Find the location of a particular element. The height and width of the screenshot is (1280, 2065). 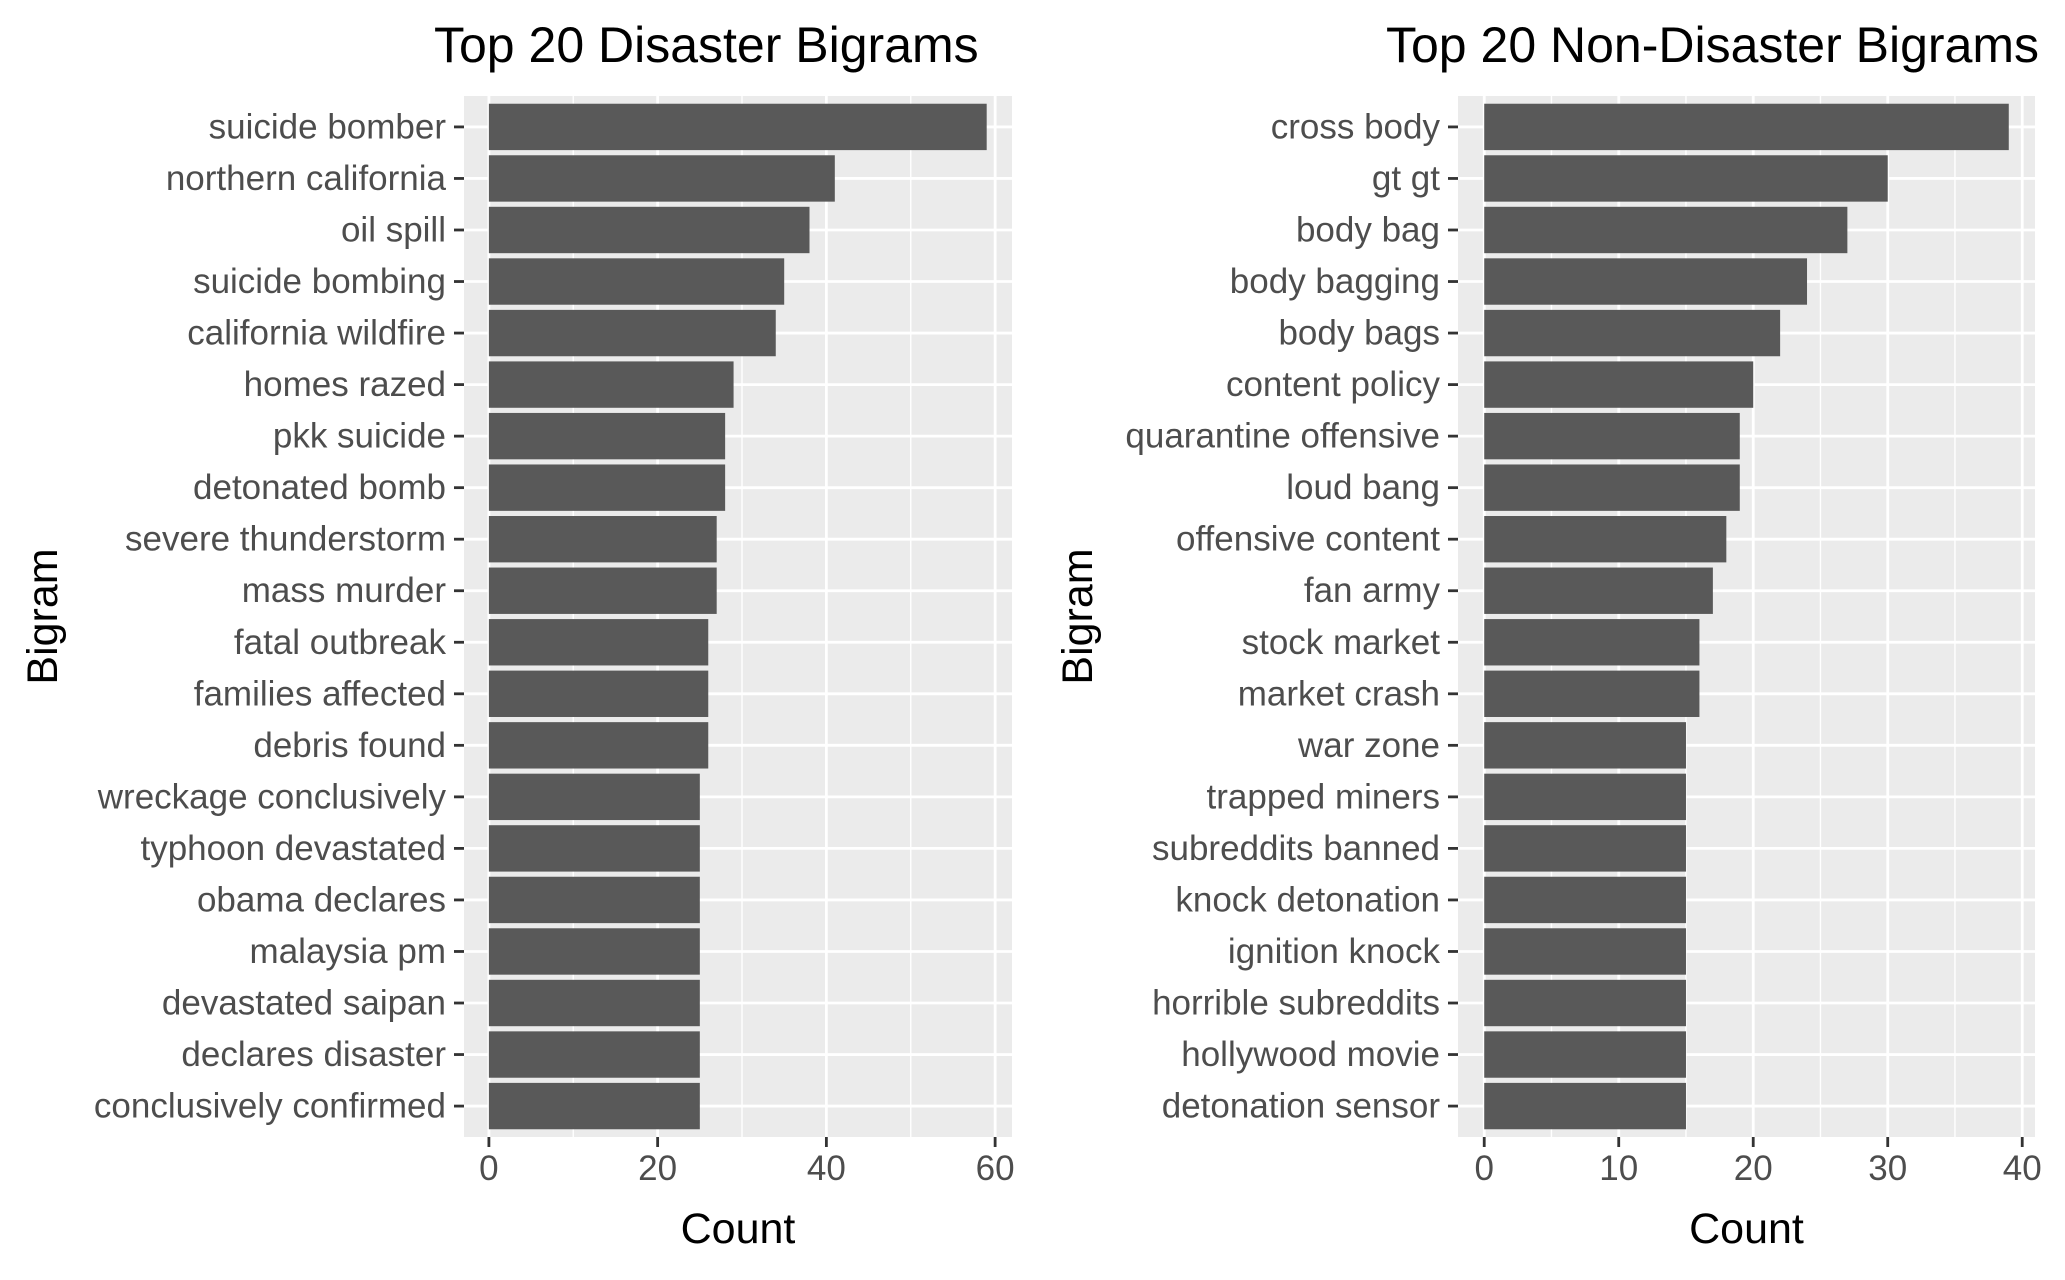

y-tick-label: subreddits banned is located at coordinates (1296, 848).